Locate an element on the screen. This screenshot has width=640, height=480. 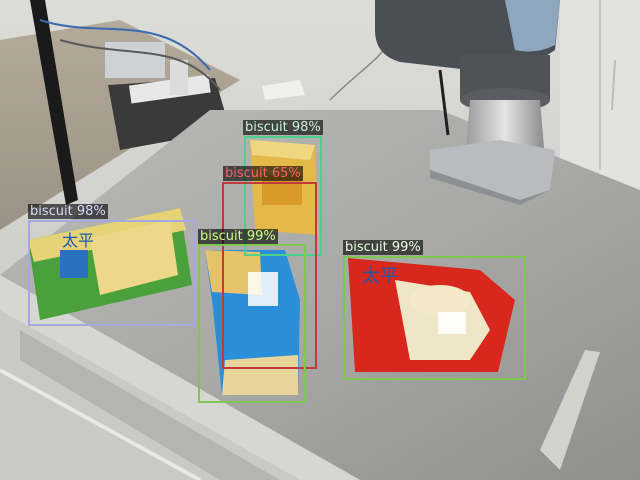
detection-box-biscuit-left is located at coordinates (112, 273).